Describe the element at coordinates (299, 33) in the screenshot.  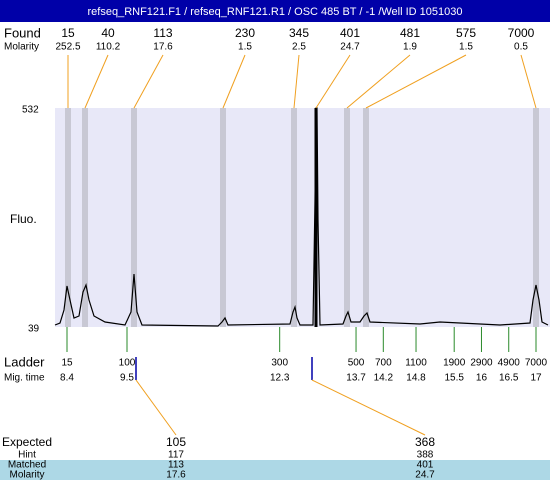
I see `found-size: 345` at that location.